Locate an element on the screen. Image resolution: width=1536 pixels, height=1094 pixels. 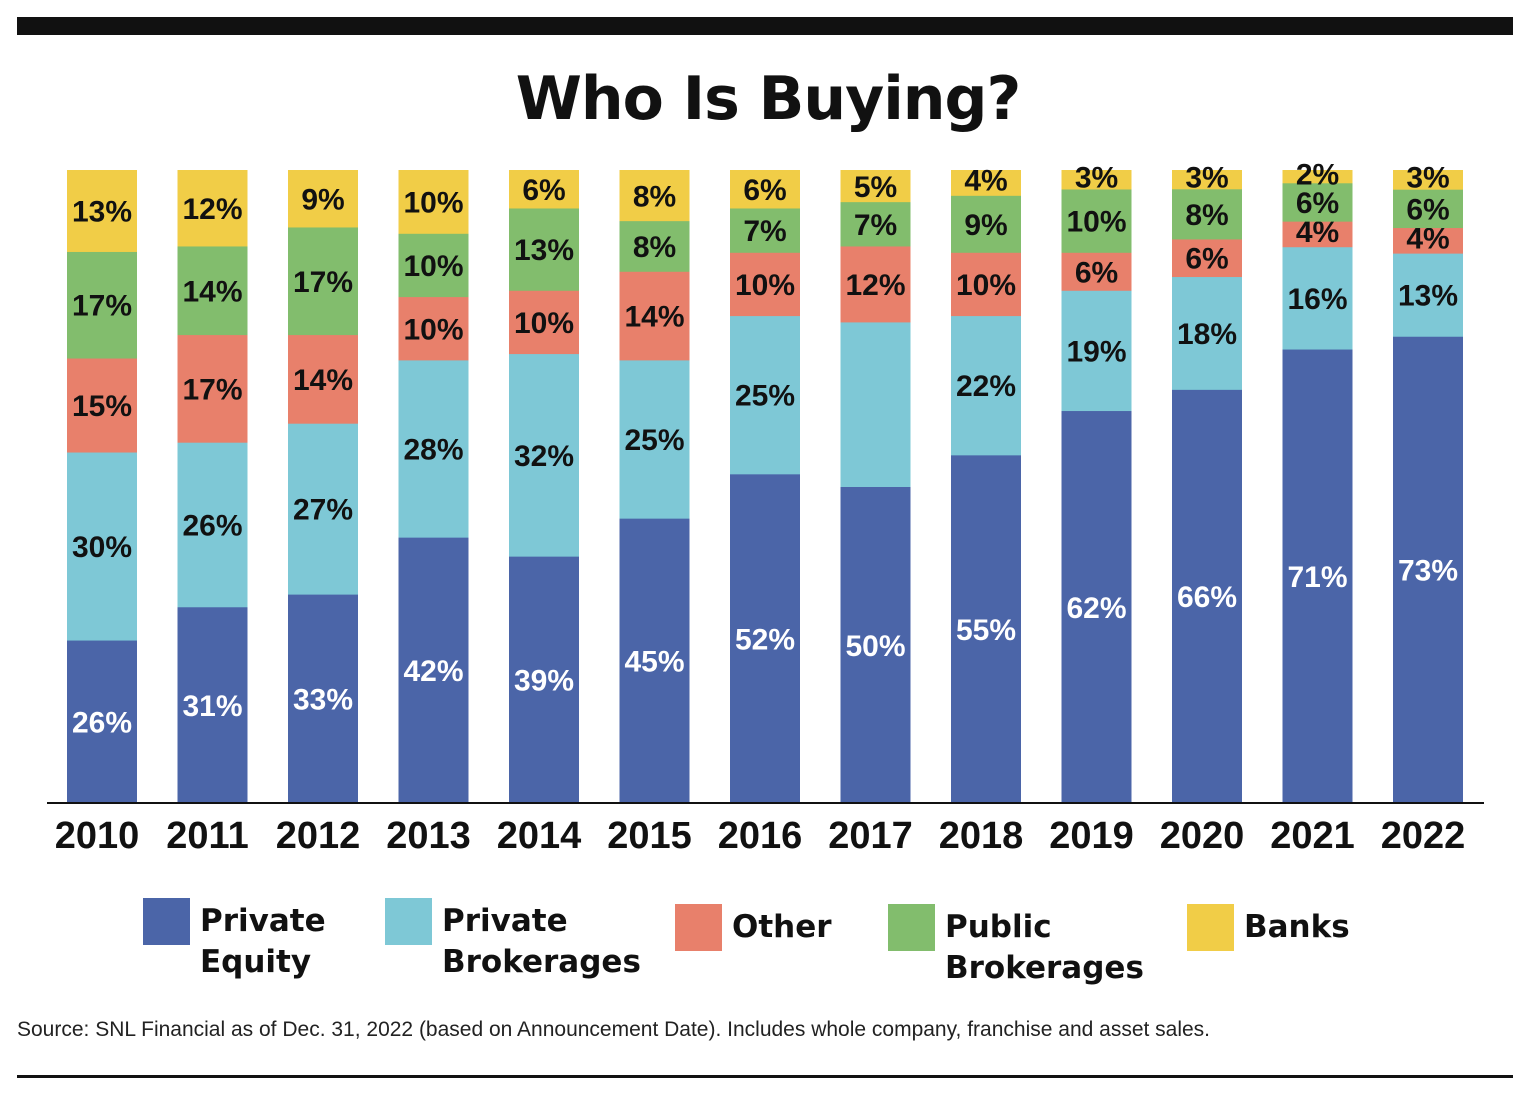
data-label-banks-2018: 4% is located at coordinates (985, 181).